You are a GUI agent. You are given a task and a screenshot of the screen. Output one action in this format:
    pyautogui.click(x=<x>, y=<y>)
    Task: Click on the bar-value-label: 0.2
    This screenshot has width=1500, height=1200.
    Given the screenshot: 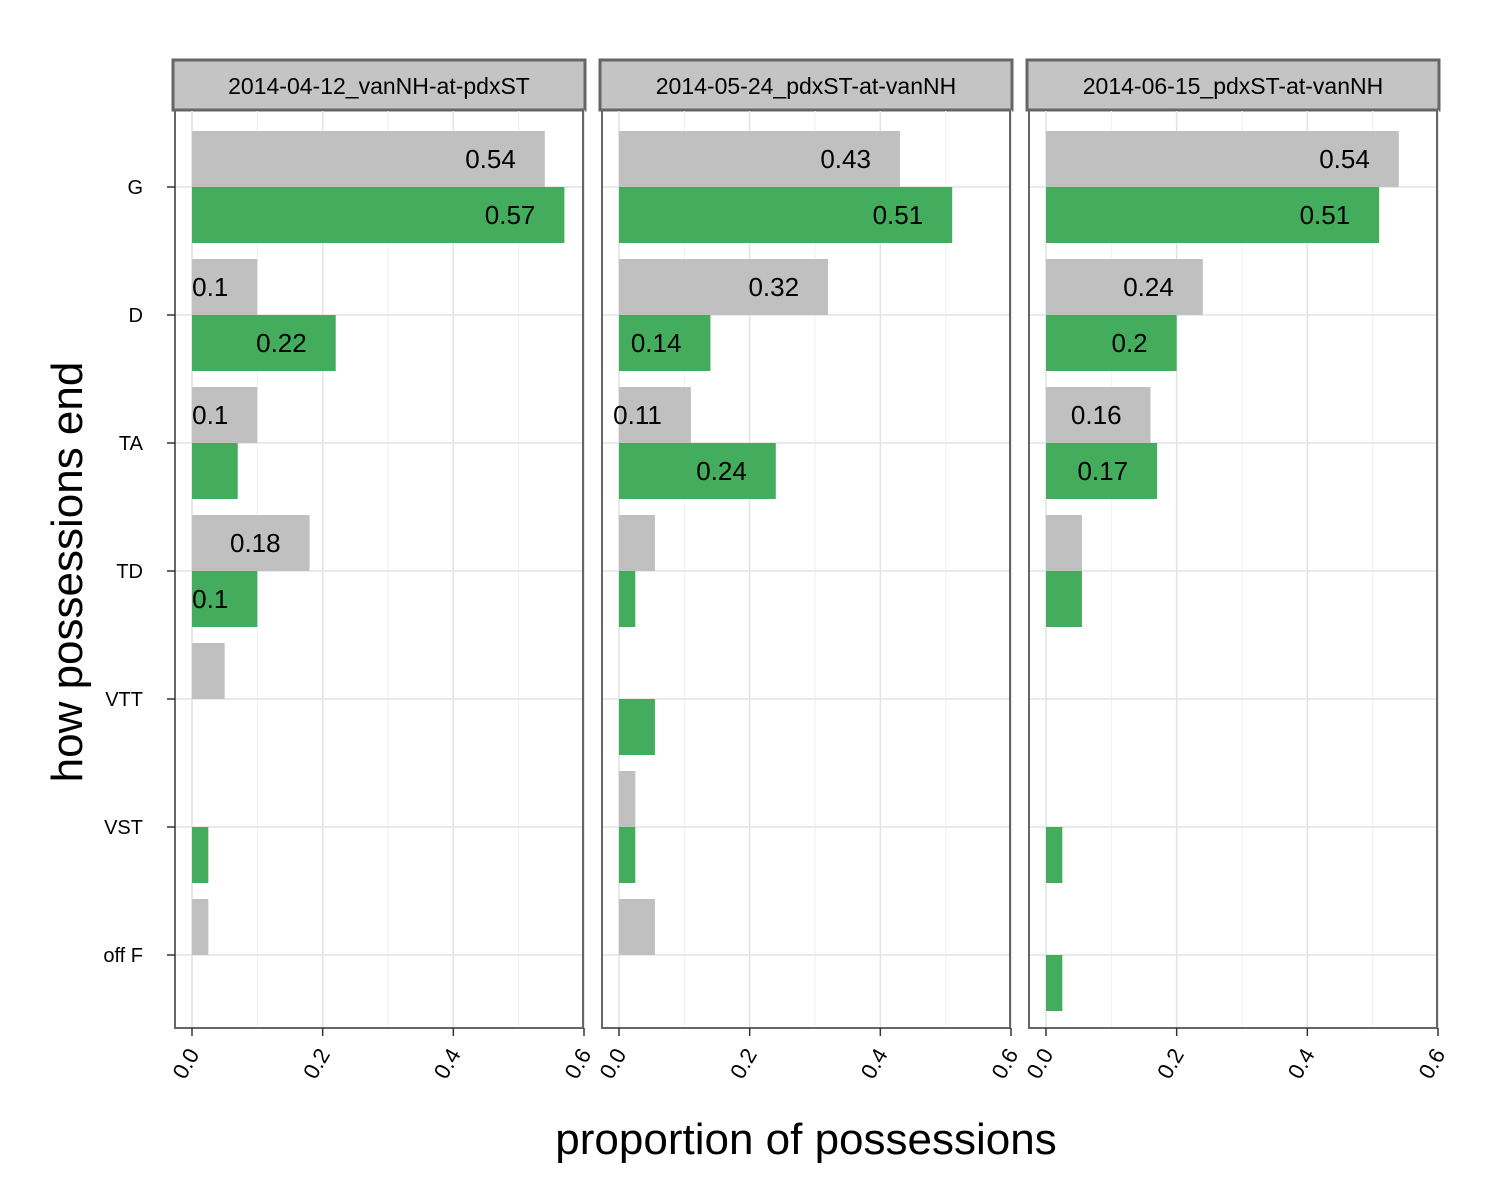 What is the action you would take?
    pyautogui.click(x=1130, y=343)
    